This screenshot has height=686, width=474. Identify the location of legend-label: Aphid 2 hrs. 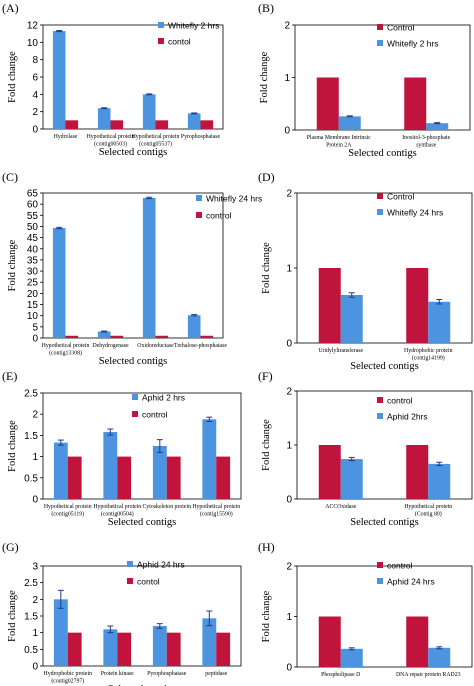
(163, 398).